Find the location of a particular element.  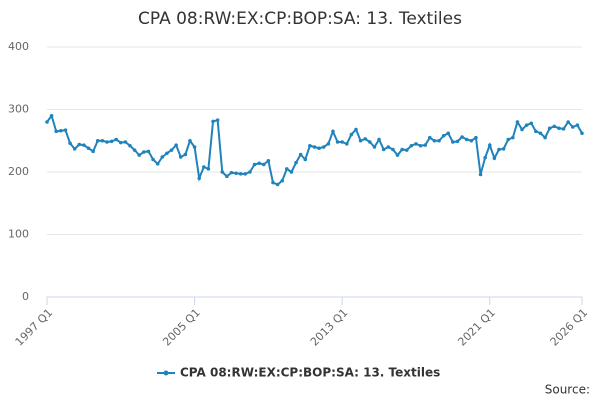

source: Source: is located at coordinates (567, 390).